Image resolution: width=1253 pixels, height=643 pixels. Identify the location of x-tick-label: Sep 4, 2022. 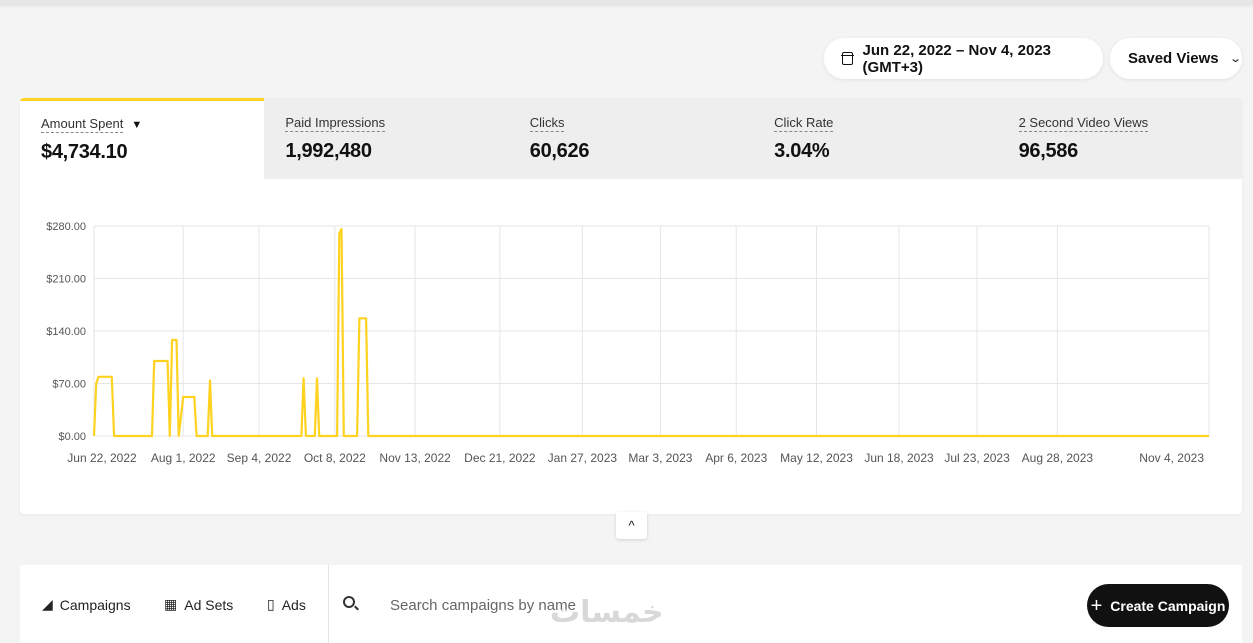
(259, 458).